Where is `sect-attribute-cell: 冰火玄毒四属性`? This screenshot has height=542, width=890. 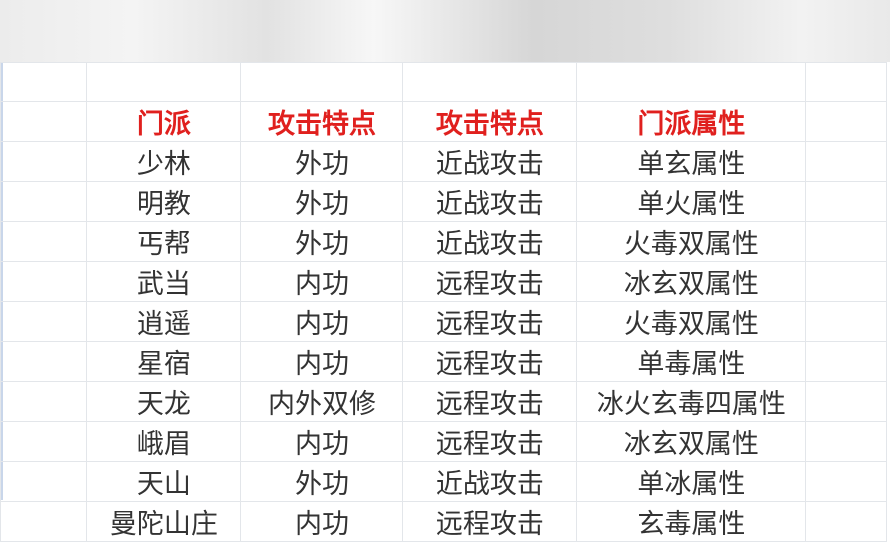
sect-attribute-cell: 冰火玄毒四属性 is located at coordinates (691, 401).